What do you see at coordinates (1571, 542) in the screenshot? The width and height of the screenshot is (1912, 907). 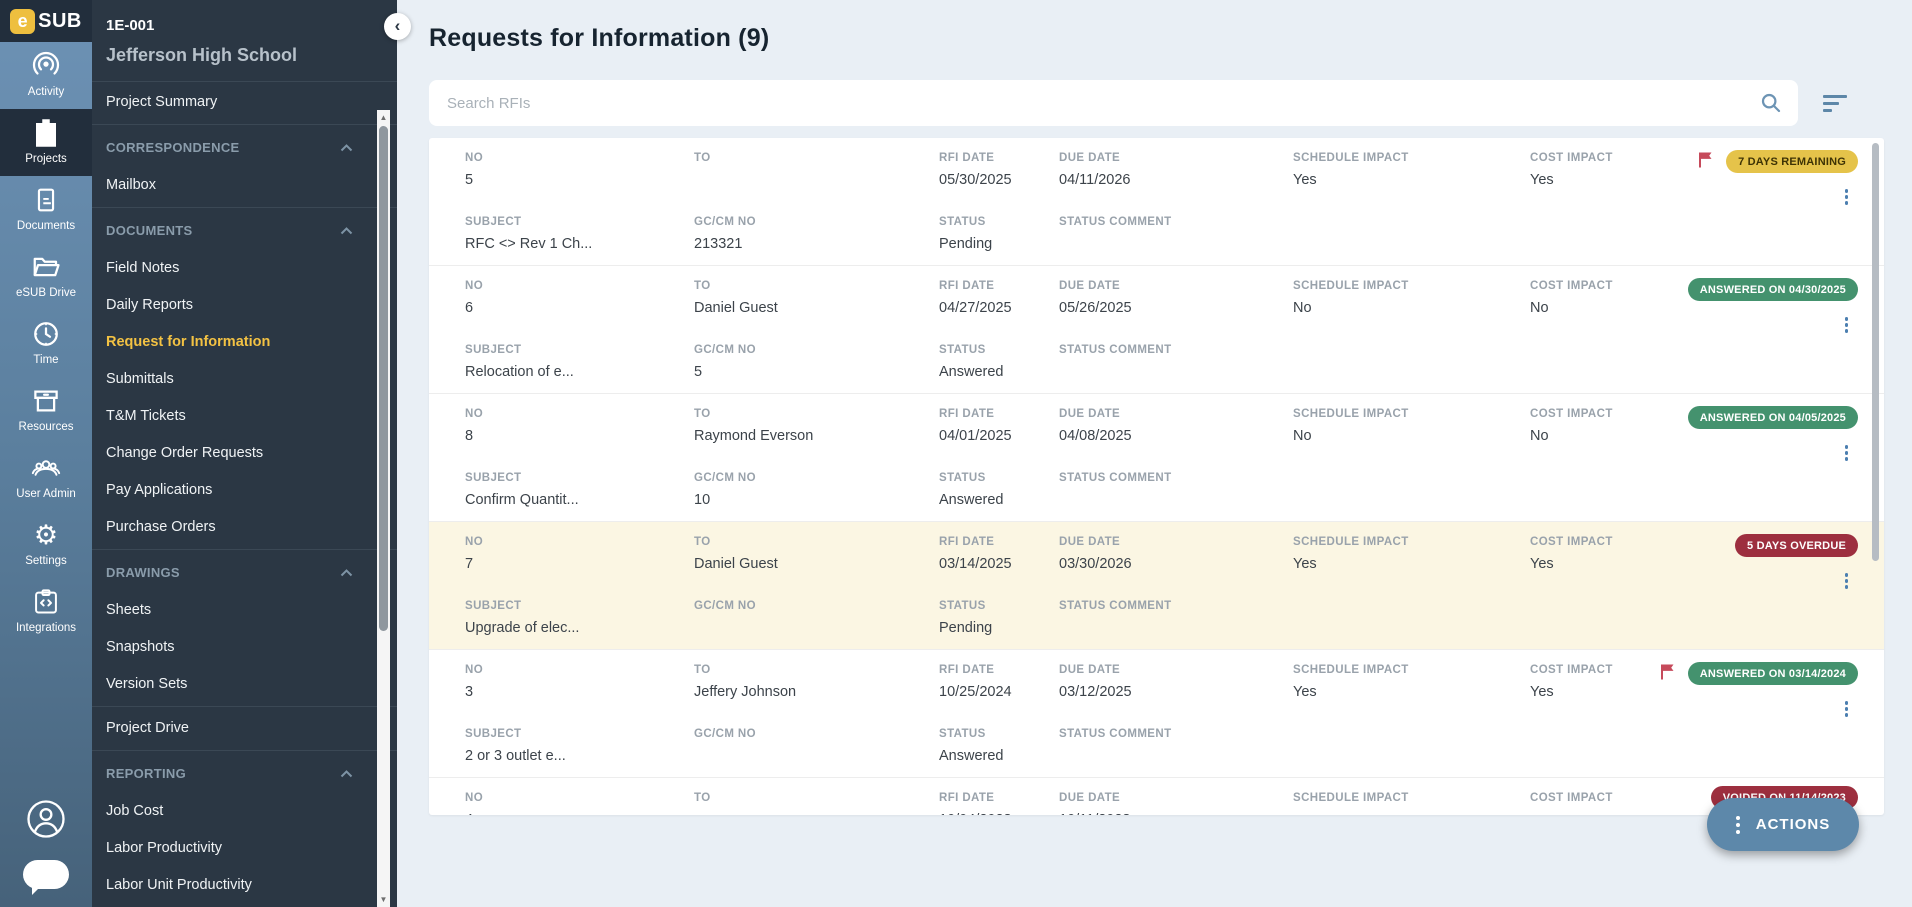 I see `col-label-cost-impact: COST IMPACT` at bounding box center [1571, 542].